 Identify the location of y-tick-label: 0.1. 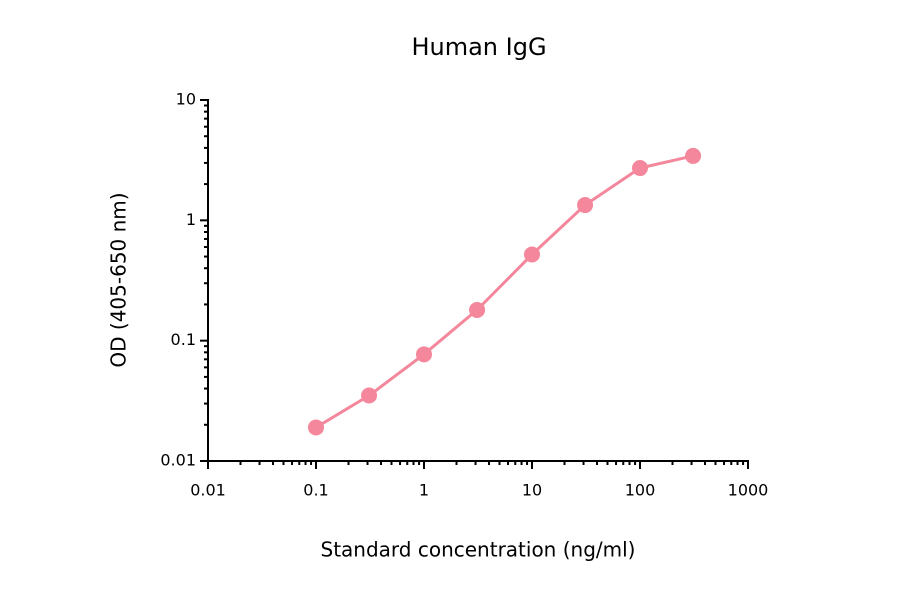
(183, 339).